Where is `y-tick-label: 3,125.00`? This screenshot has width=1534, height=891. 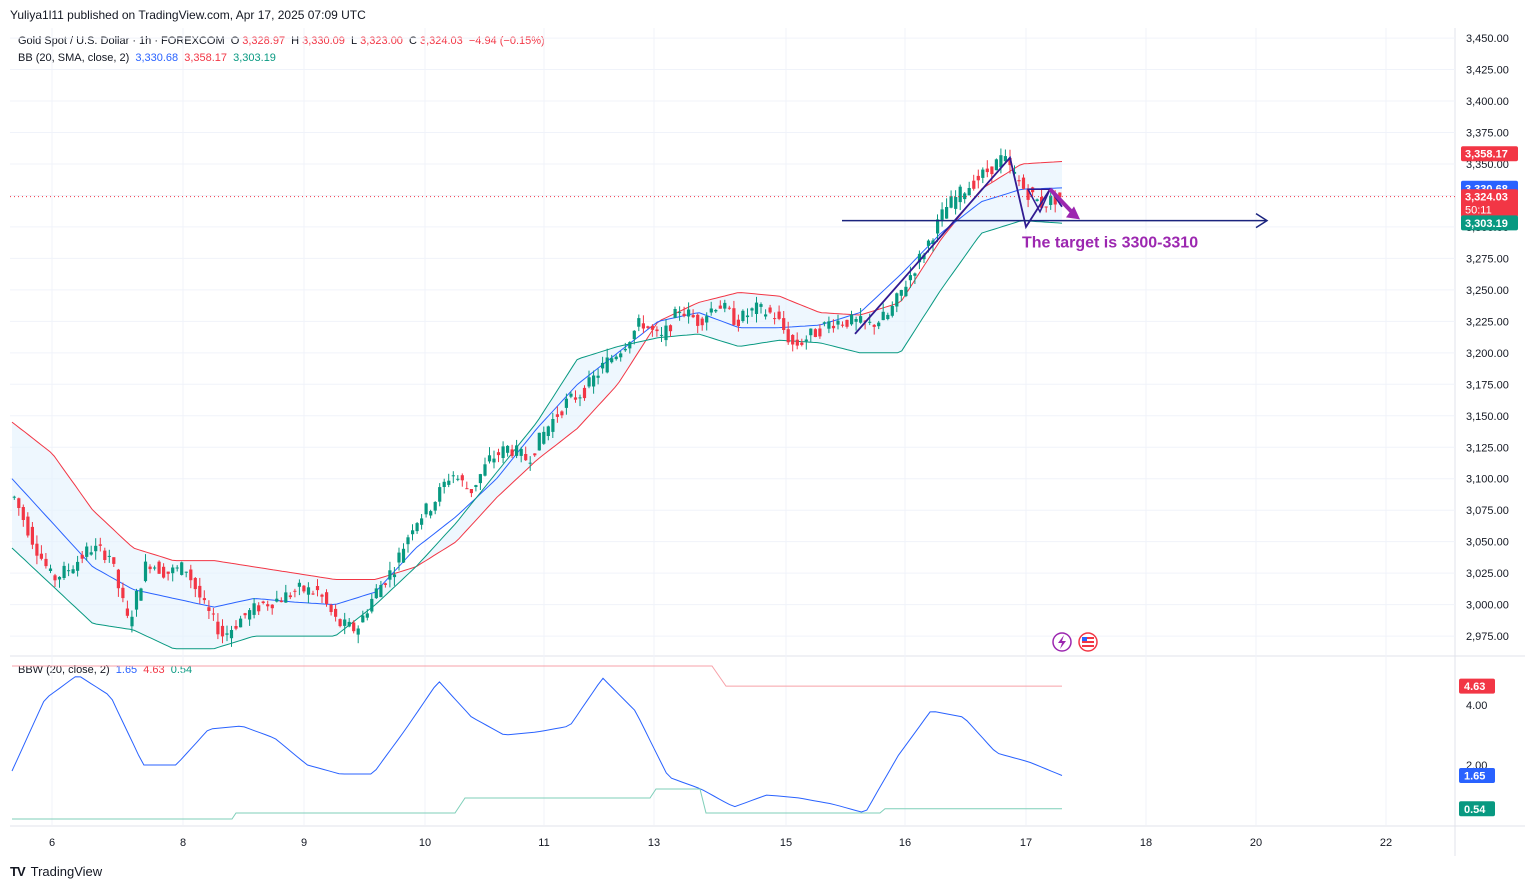 y-tick-label: 3,125.00 is located at coordinates (1487, 448).